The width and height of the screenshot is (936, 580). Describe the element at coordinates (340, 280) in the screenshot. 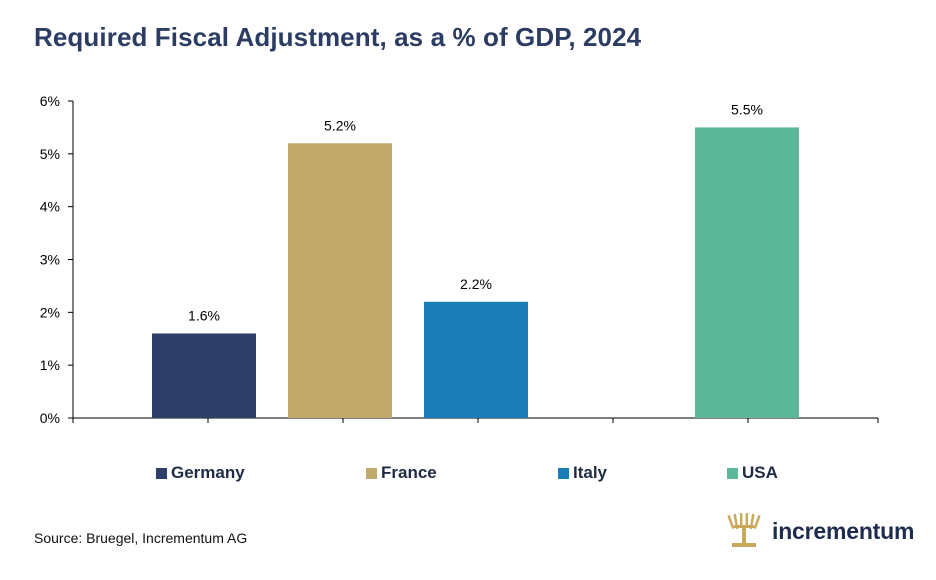

I see `bar-france` at that location.